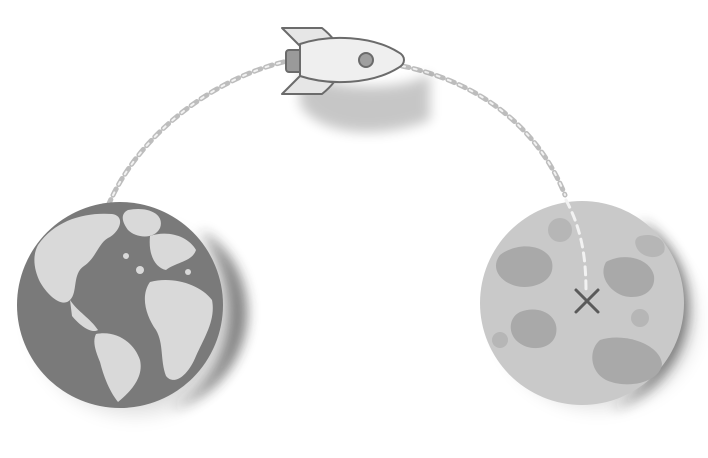  I want to click on rocket-shadow, so click(365, 101).